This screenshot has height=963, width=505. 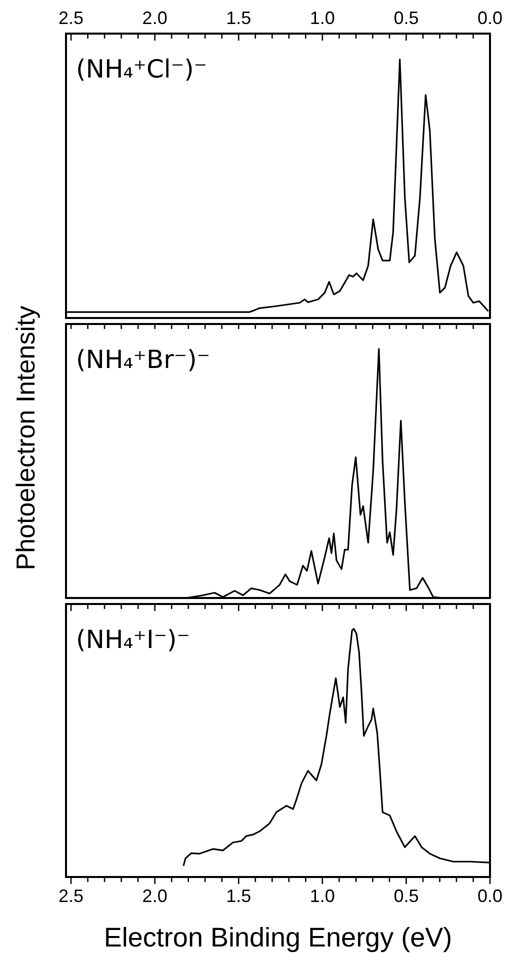 What do you see at coordinates (142, 69) in the screenshot?
I see `annotation: (NH₄⁺Cl⁻)⁻` at bounding box center [142, 69].